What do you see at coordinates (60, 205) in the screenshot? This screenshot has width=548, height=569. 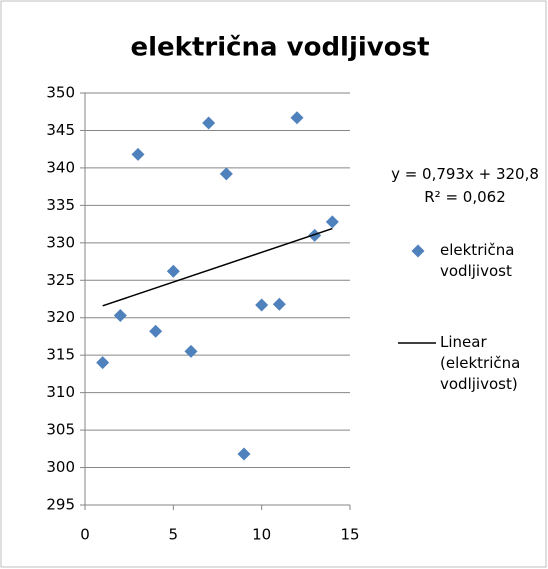 I see `y-tick-label: 335` at bounding box center [60, 205].